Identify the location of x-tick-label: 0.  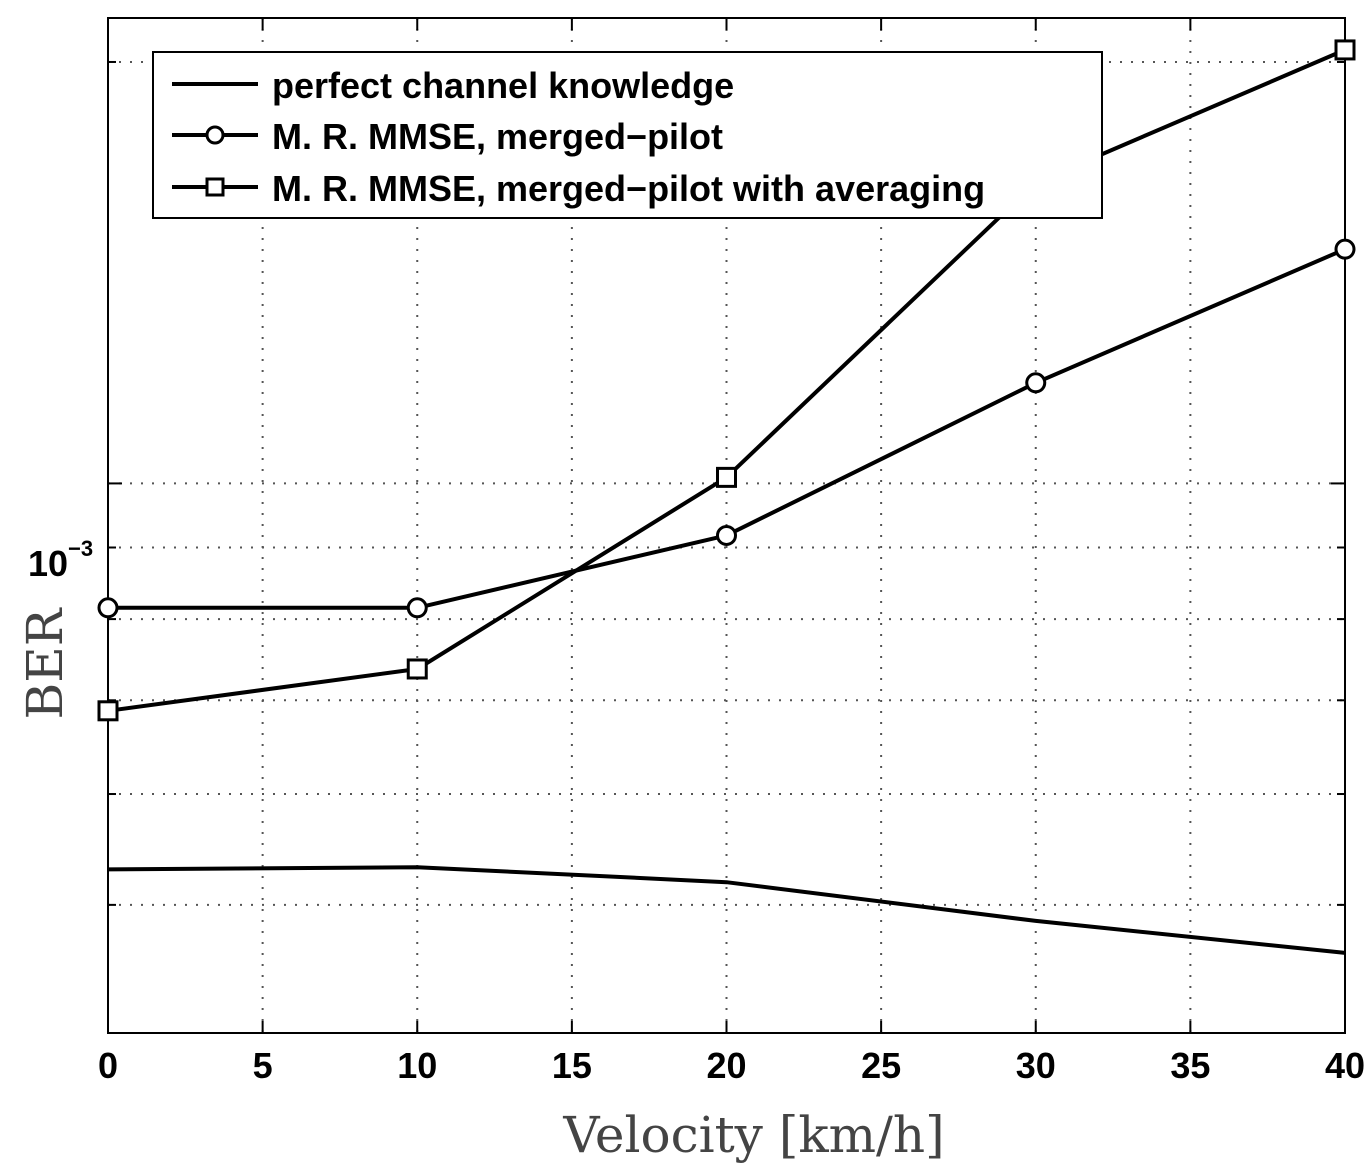
(108, 1065).